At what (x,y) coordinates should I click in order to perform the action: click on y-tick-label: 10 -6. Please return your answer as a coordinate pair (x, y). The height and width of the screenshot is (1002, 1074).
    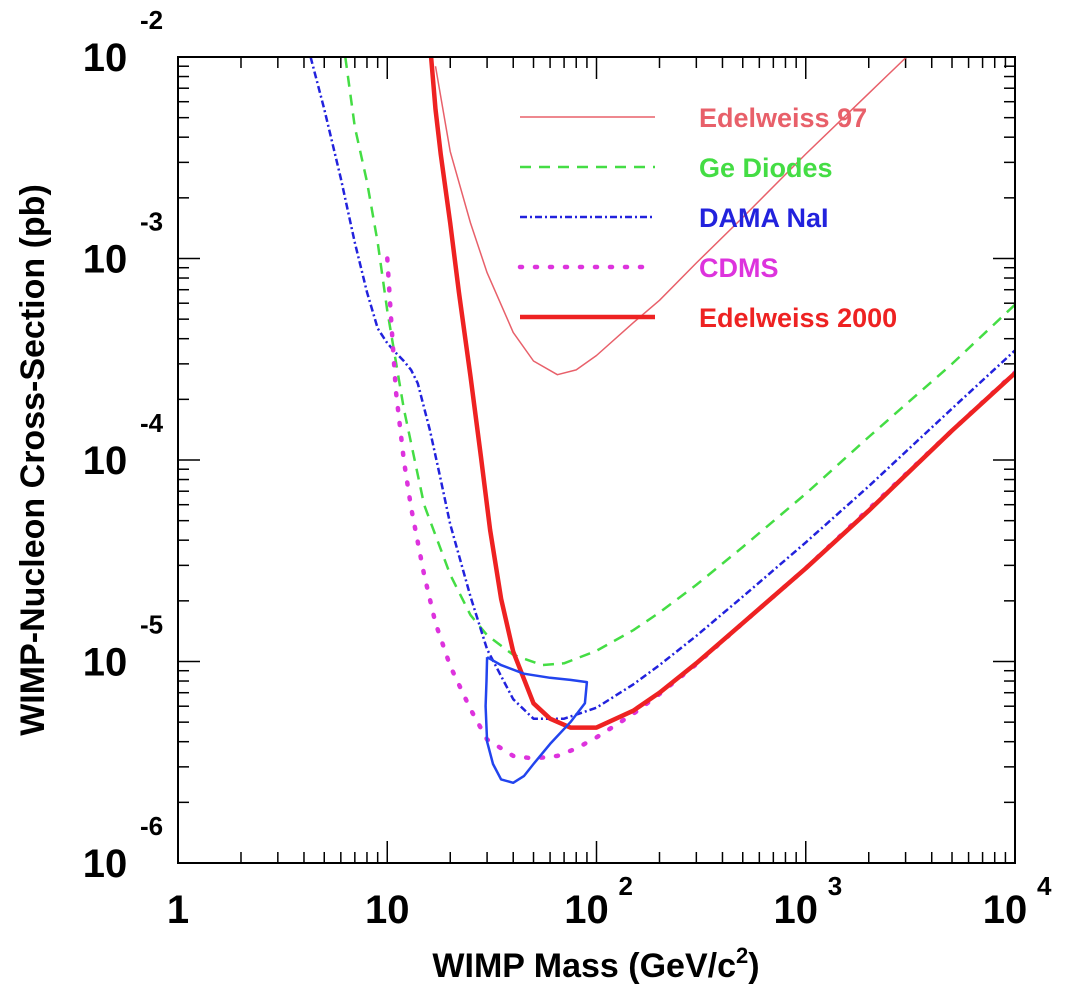
    Looking at the image, I should click on (123, 848).